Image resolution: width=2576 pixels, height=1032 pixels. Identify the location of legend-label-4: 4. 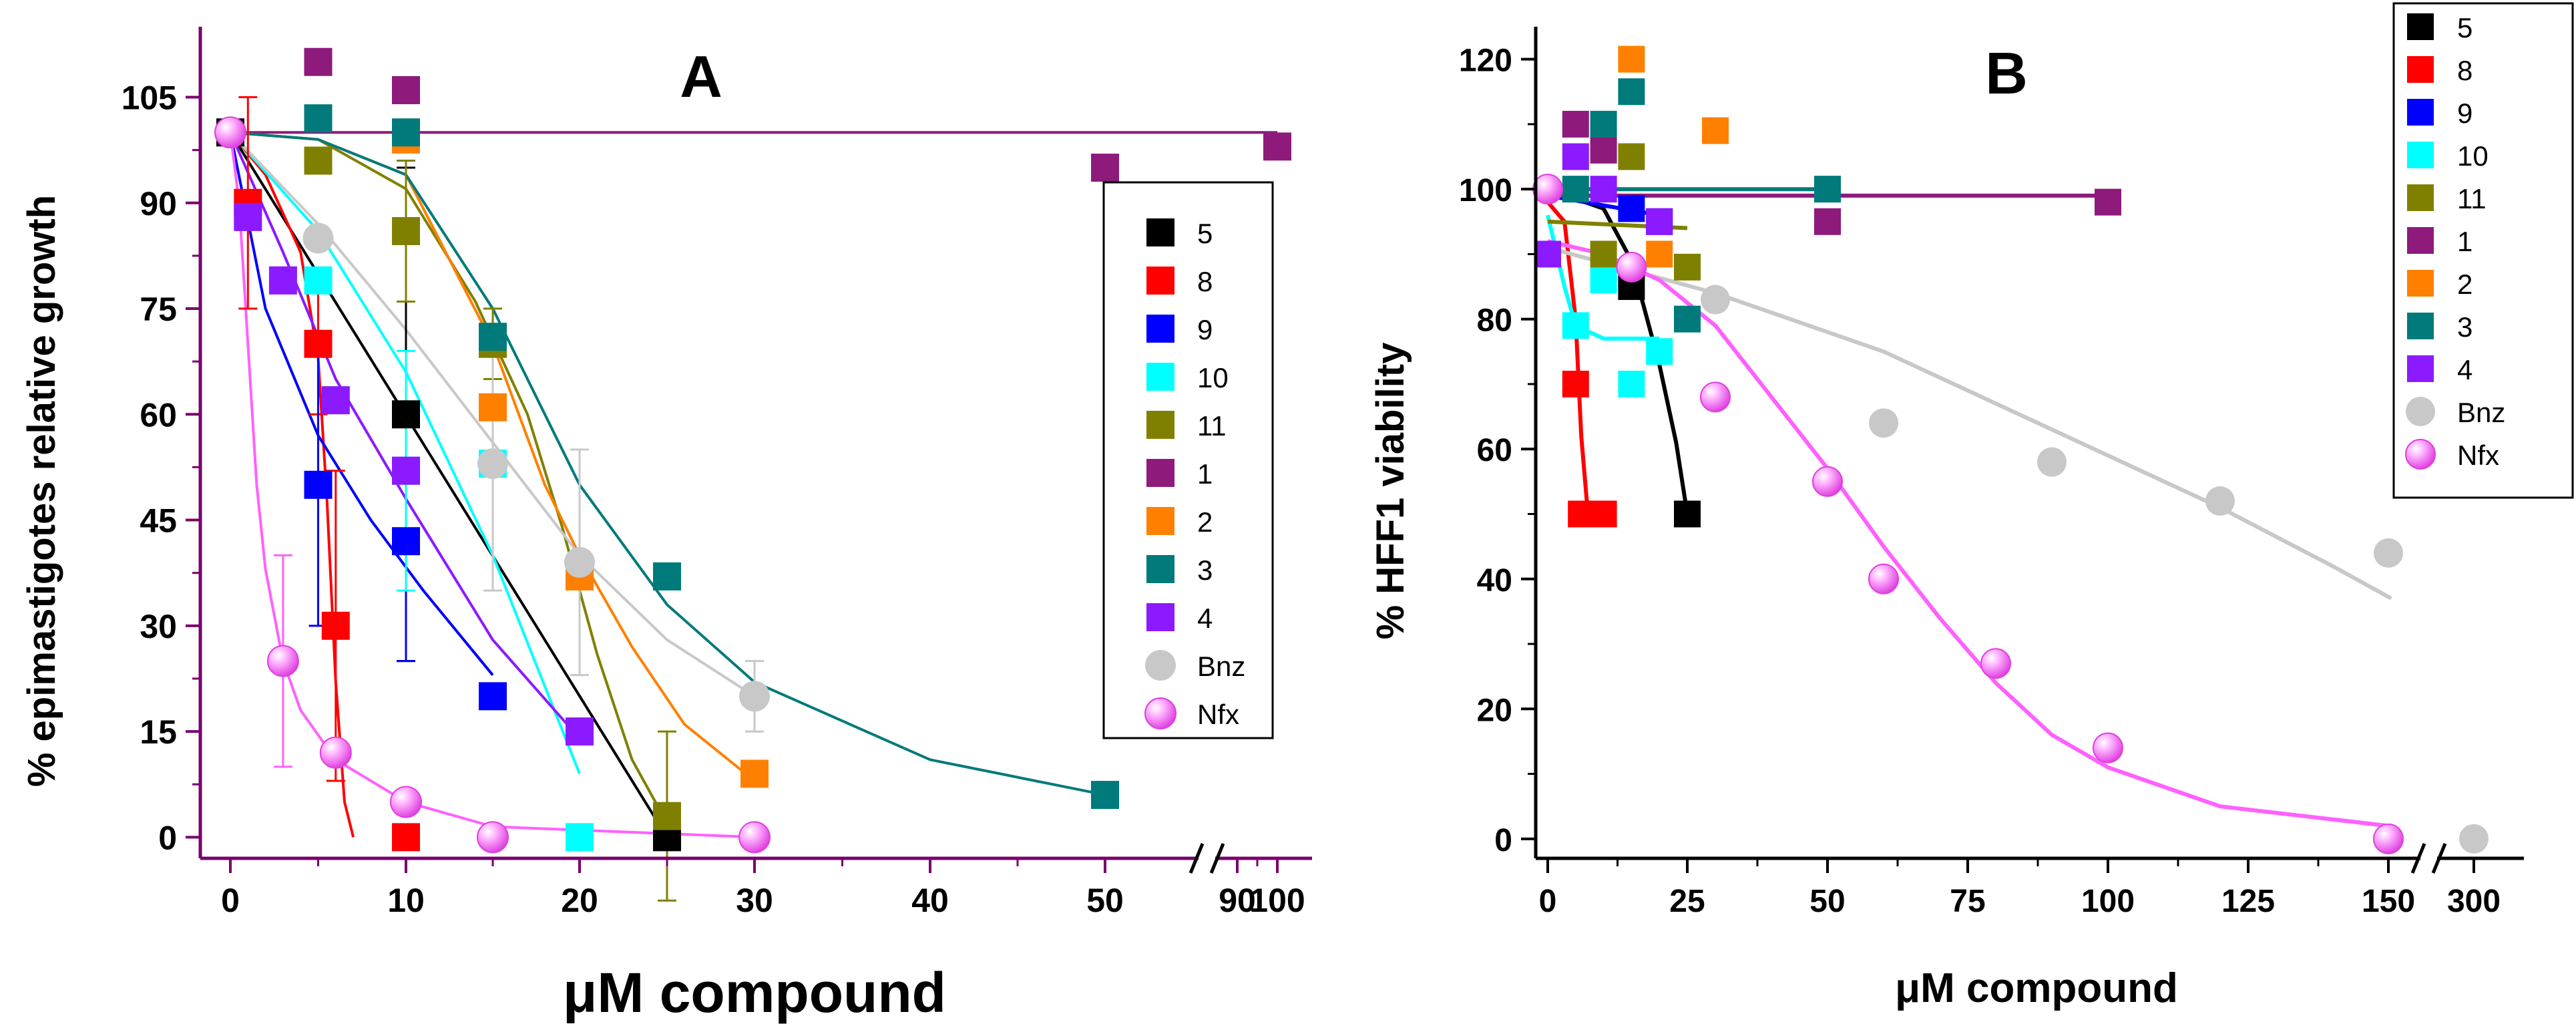
(2465, 369).